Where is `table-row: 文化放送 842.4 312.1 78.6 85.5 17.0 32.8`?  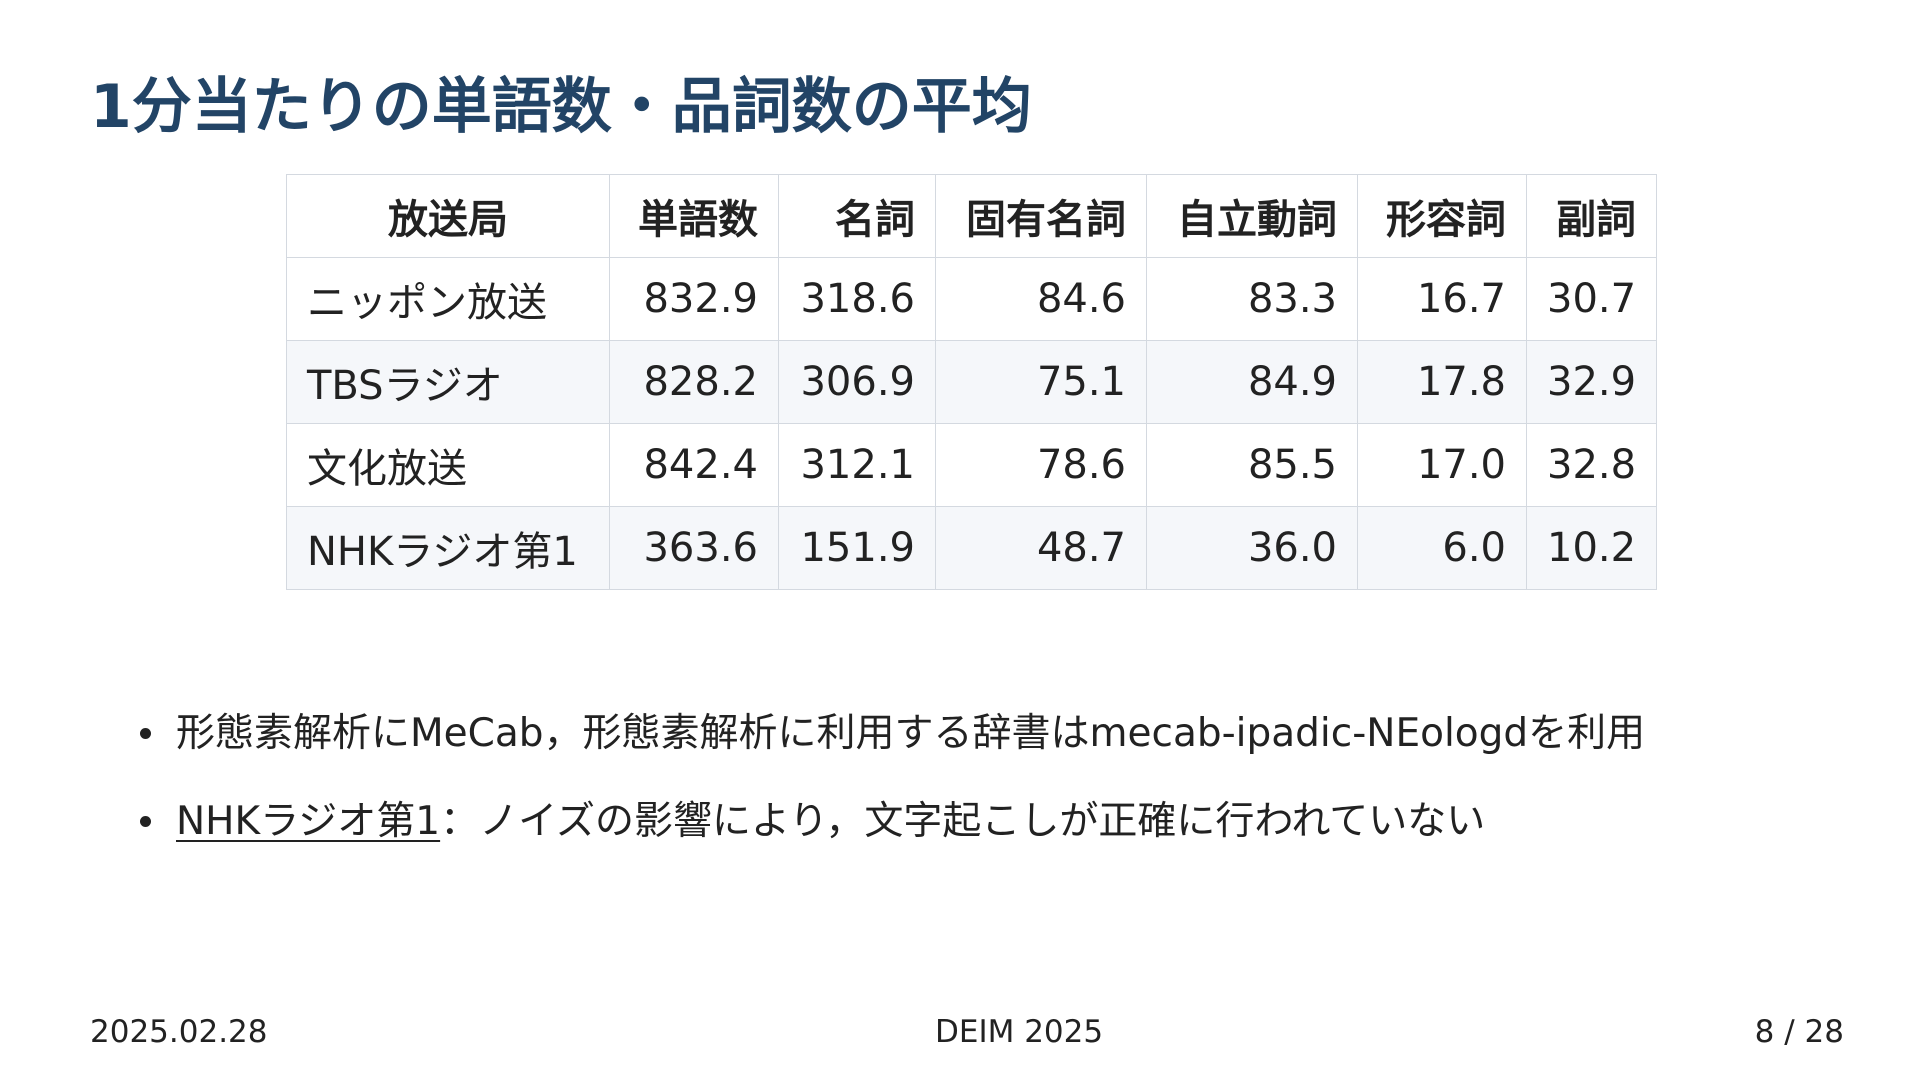
table-row: 文化放送 842.4 312.1 78.6 85.5 17.0 32.8 is located at coordinates (972, 465).